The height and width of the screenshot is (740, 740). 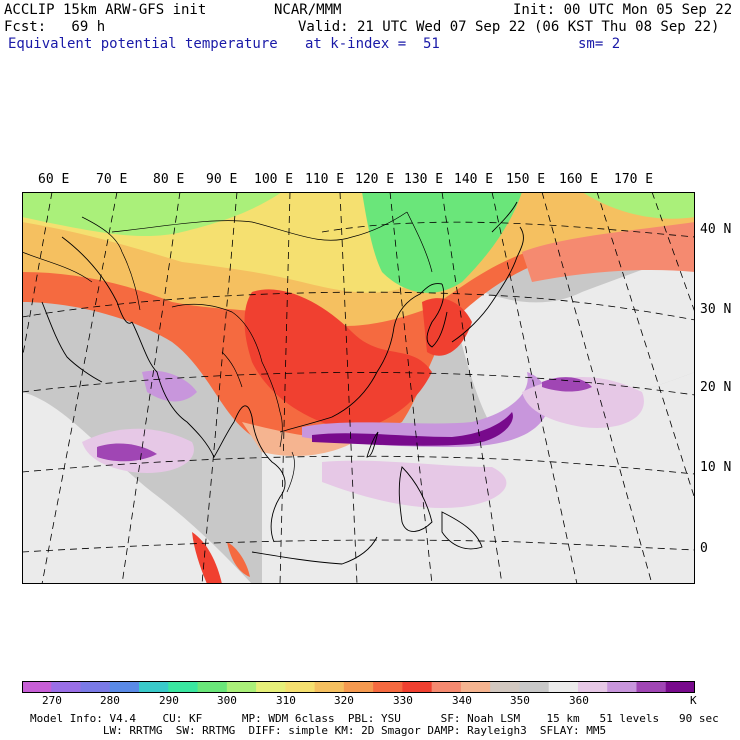 I want to click on colorbar-tick-label: 350, so click(x=520, y=700).